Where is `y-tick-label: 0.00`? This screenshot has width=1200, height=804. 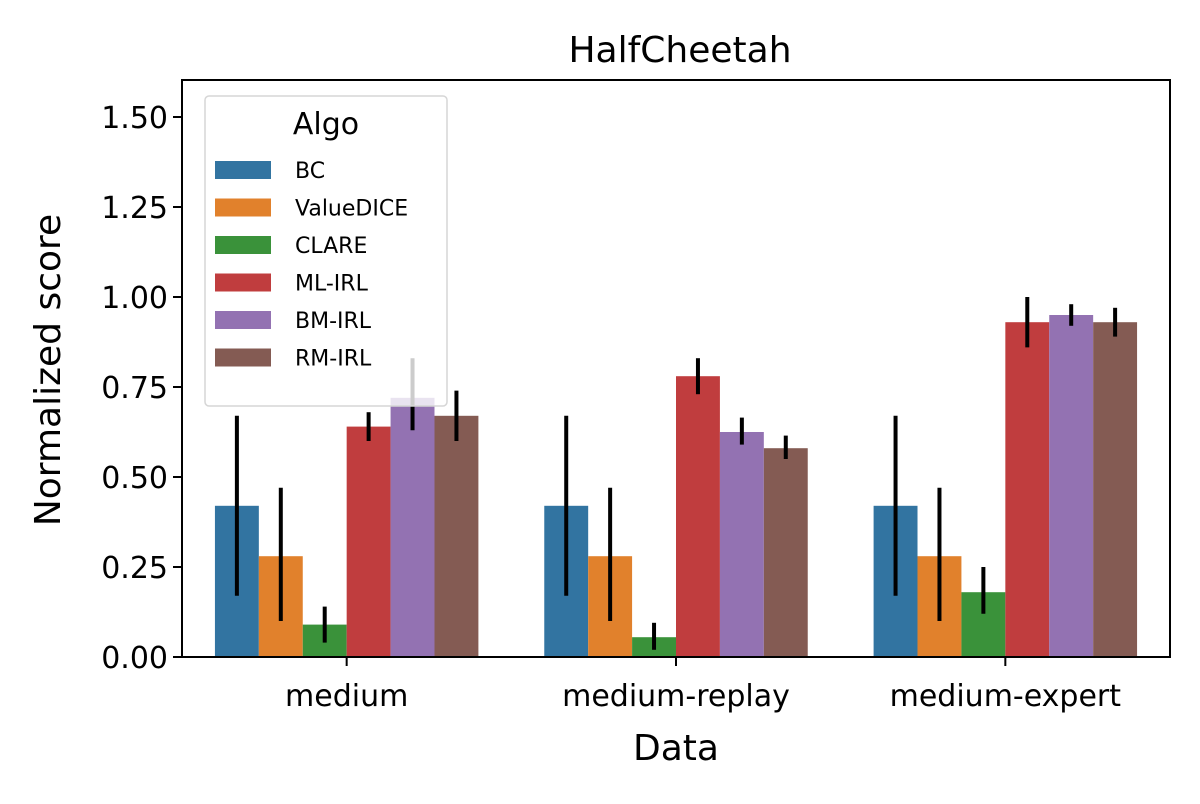 y-tick-label: 0.00 is located at coordinates (134, 658).